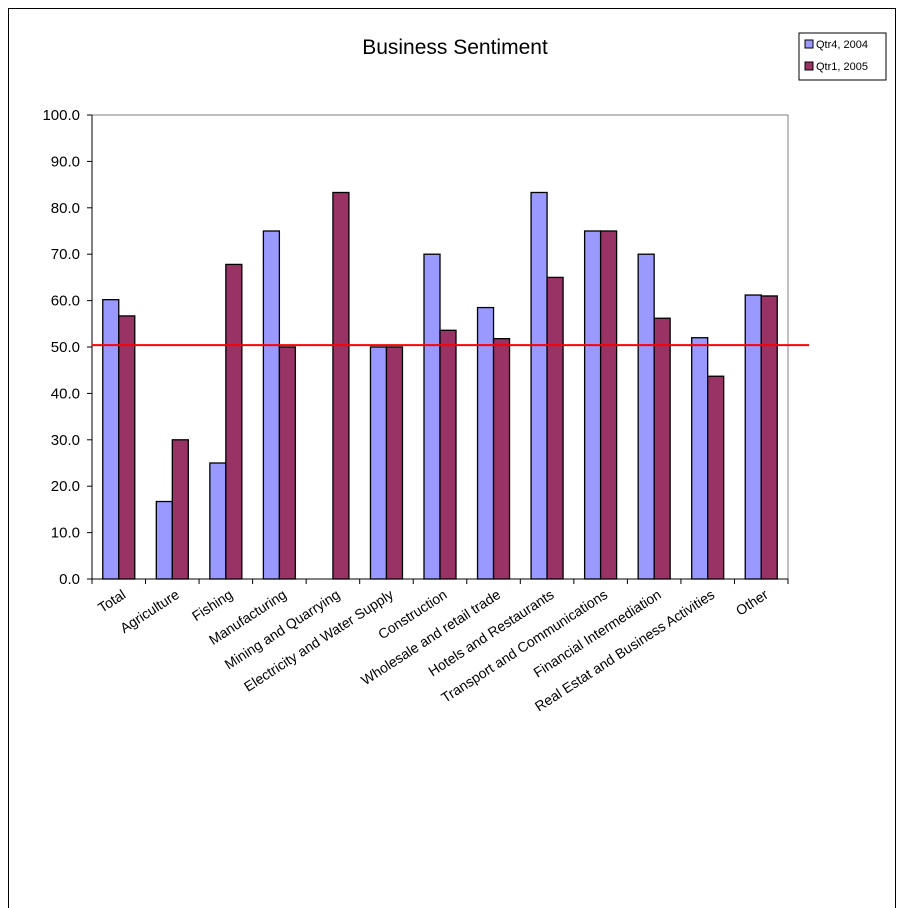 Image resolution: width=899 pixels, height=908 pixels. Describe the element at coordinates (842, 45) in the screenshot. I see `legend-label-qtr4-2004: Qtr4, 2004` at that location.